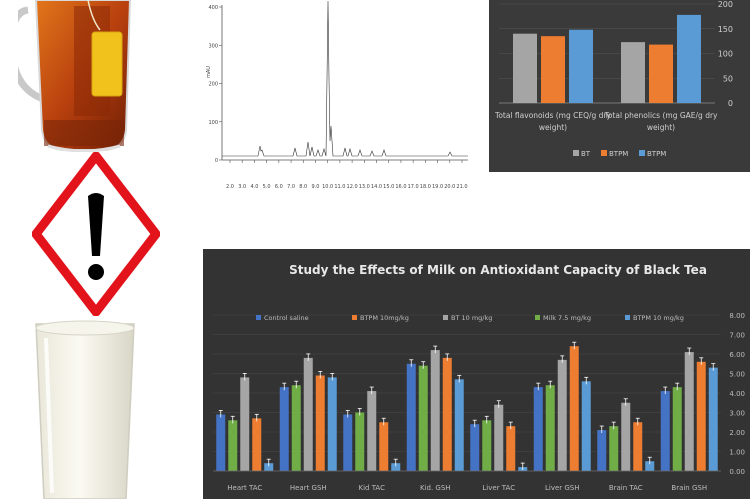 Image resolution: width=750 pixels, height=499 pixels. I want to click on y-tick-label: 7.00, so click(737, 336).